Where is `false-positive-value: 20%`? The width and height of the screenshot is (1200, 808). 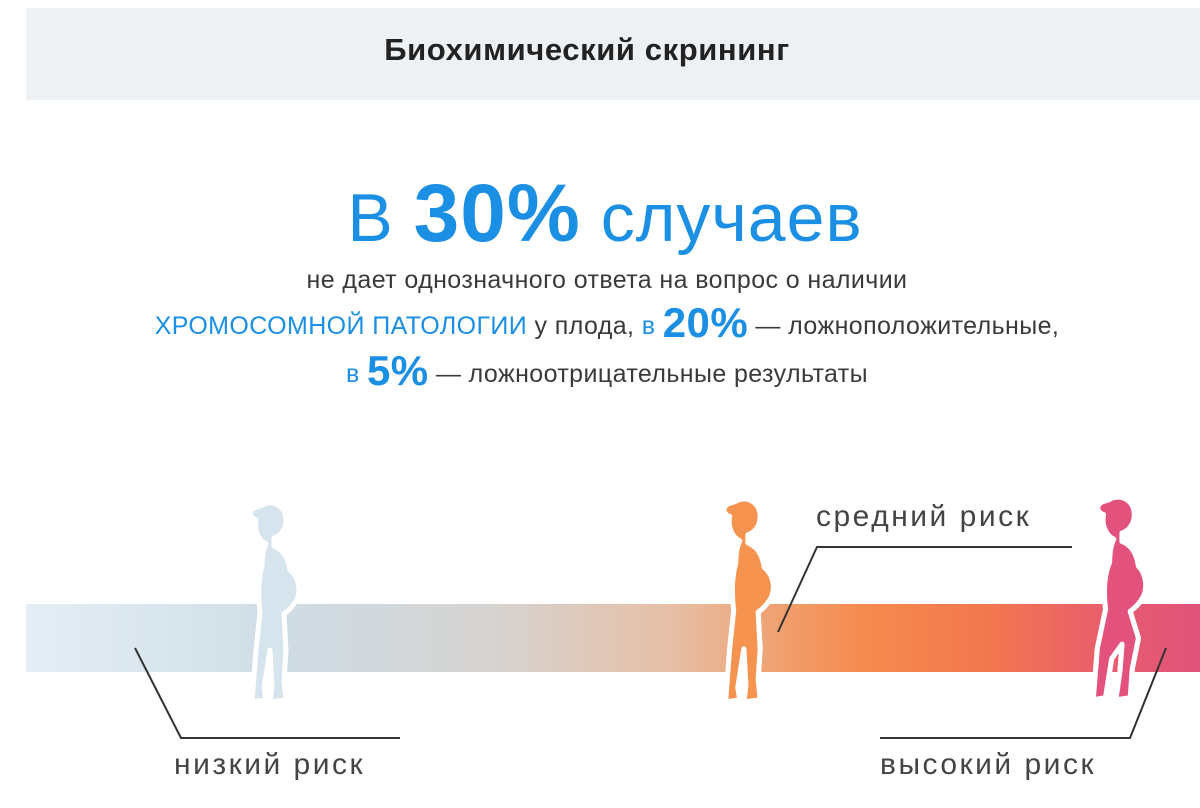 false-positive-value: 20% is located at coordinates (705, 322).